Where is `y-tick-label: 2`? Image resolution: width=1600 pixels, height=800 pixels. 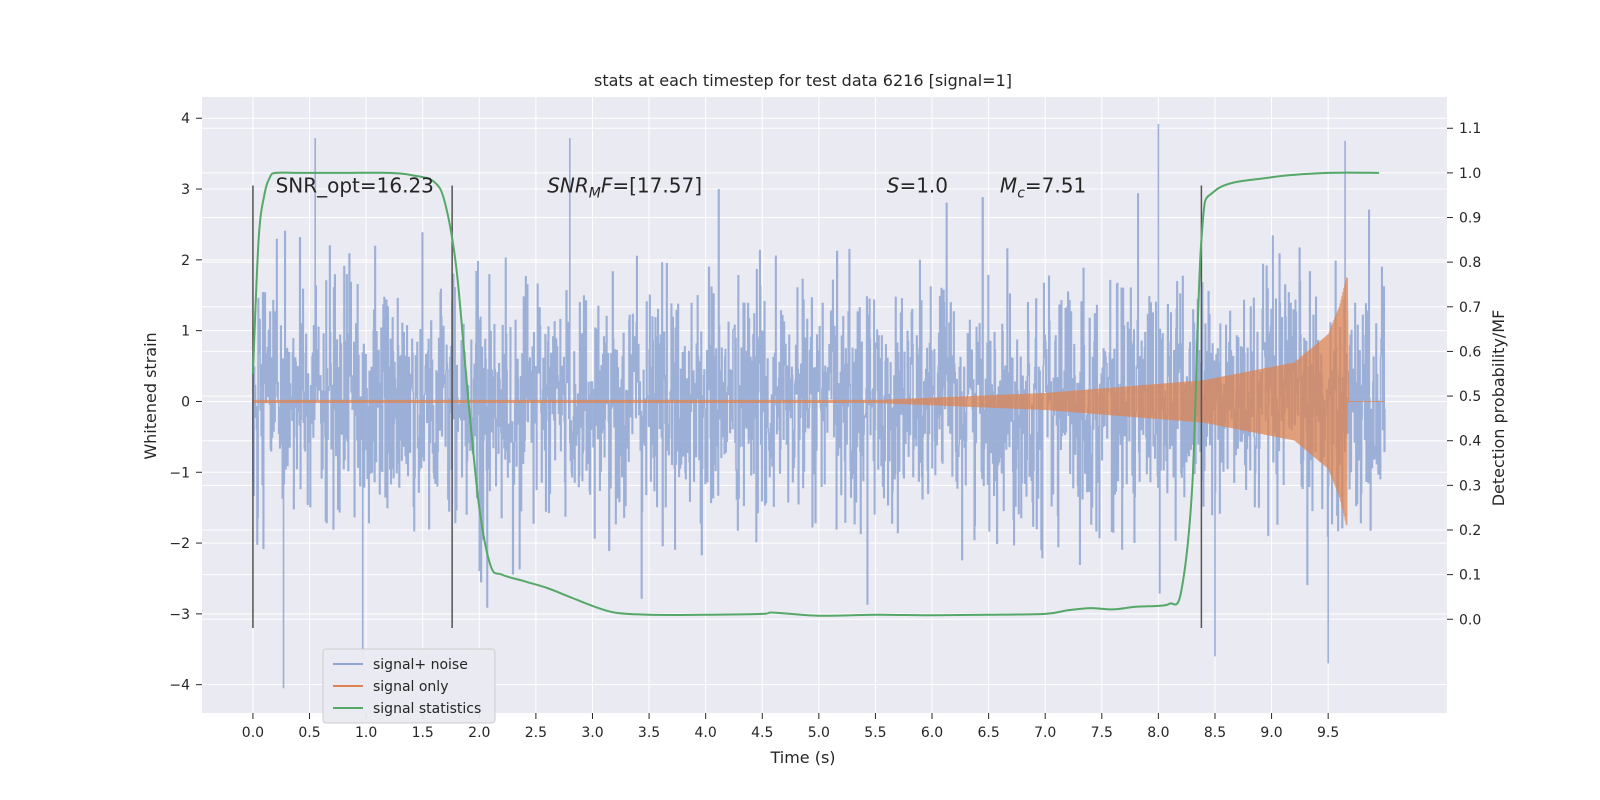 y-tick-label: 2 is located at coordinates (185, 261).